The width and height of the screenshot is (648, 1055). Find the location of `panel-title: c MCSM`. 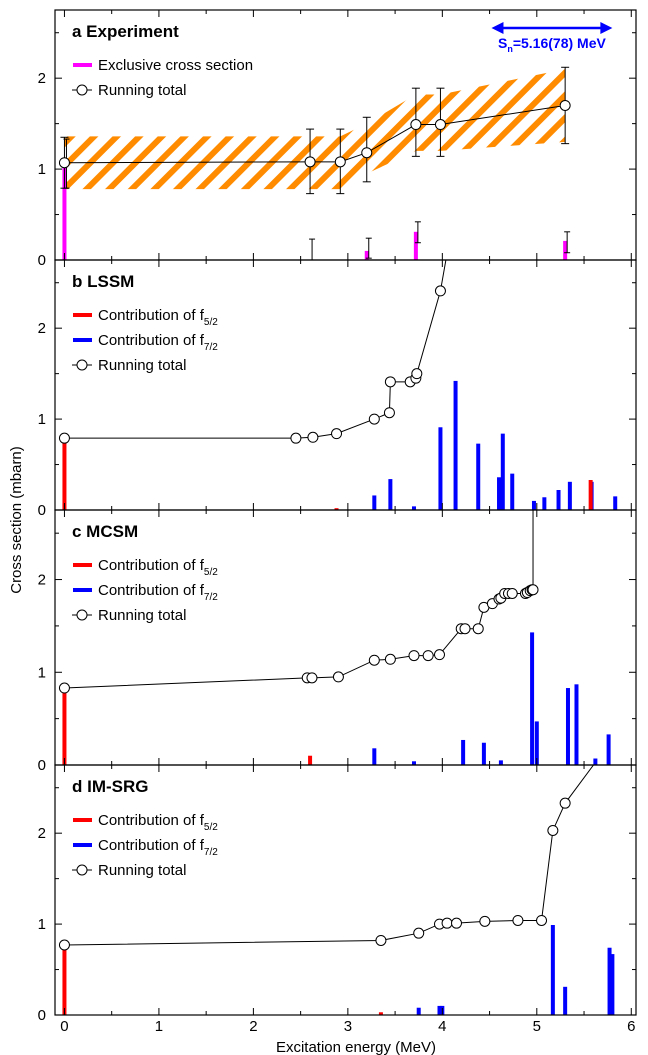

panel-title: c MCSM is located at coordinates (105, 531).